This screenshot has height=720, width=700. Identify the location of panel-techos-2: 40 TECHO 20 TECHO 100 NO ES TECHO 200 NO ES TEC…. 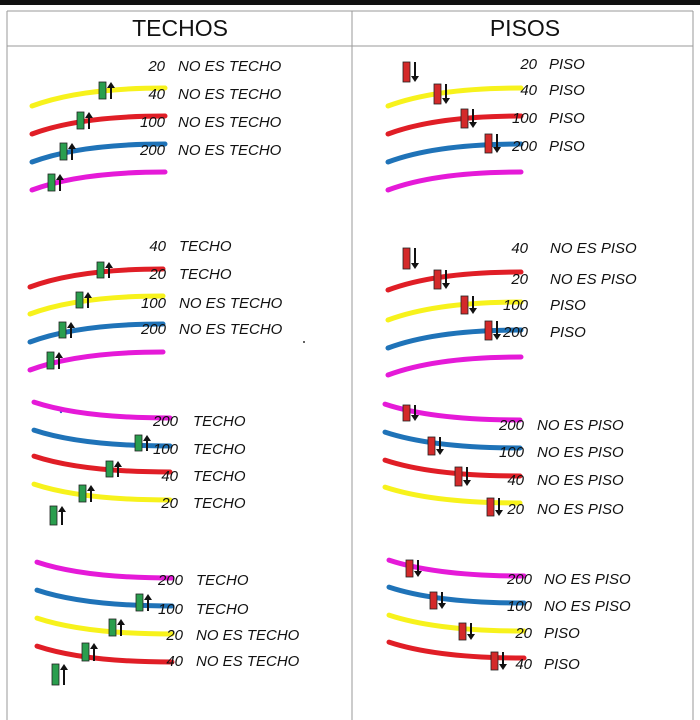
(155, 305).